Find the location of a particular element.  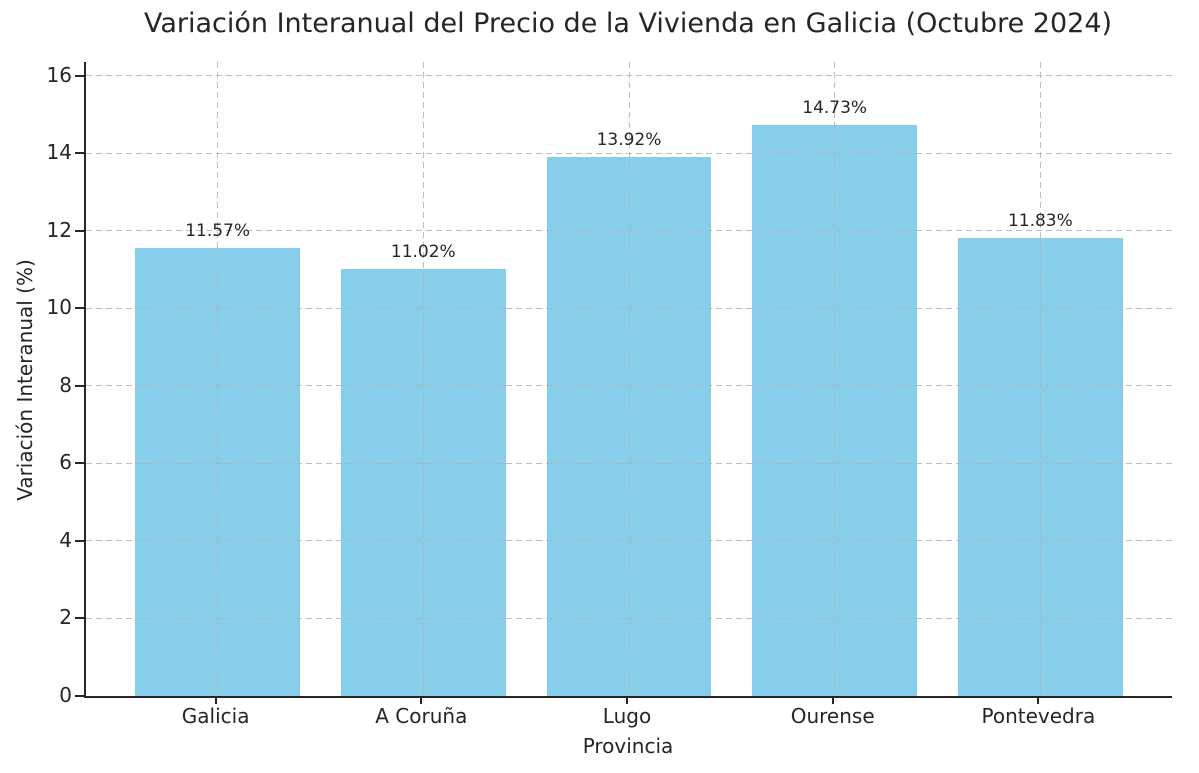

y-tick-label: 4 is located at coordinates (65, 539).